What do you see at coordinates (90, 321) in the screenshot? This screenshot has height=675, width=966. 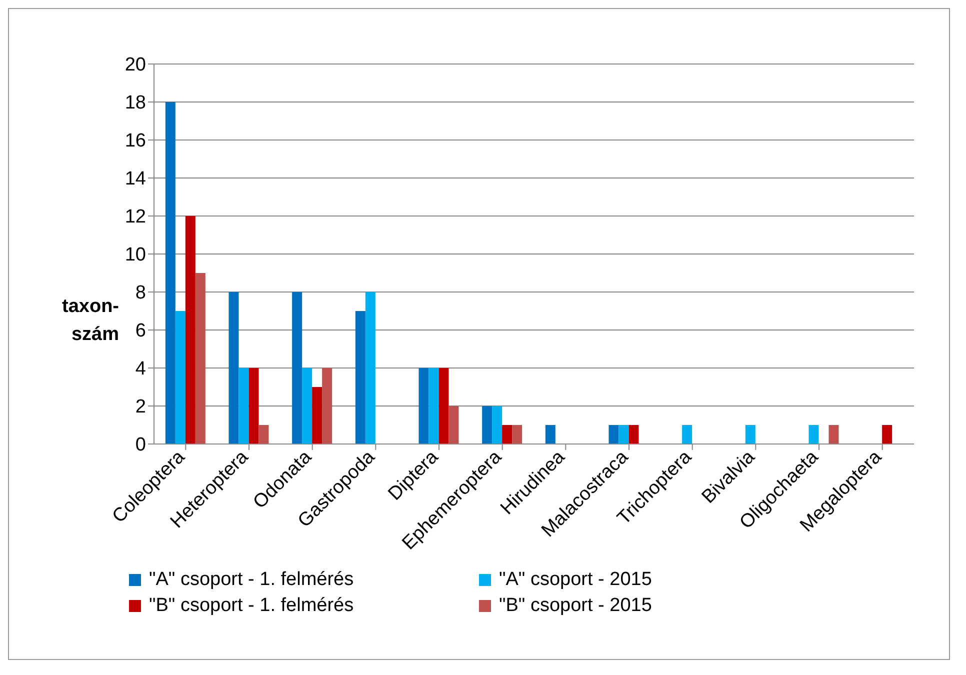 I see `y-axis-title: taxon-szám` at bounding box center [90, 321].